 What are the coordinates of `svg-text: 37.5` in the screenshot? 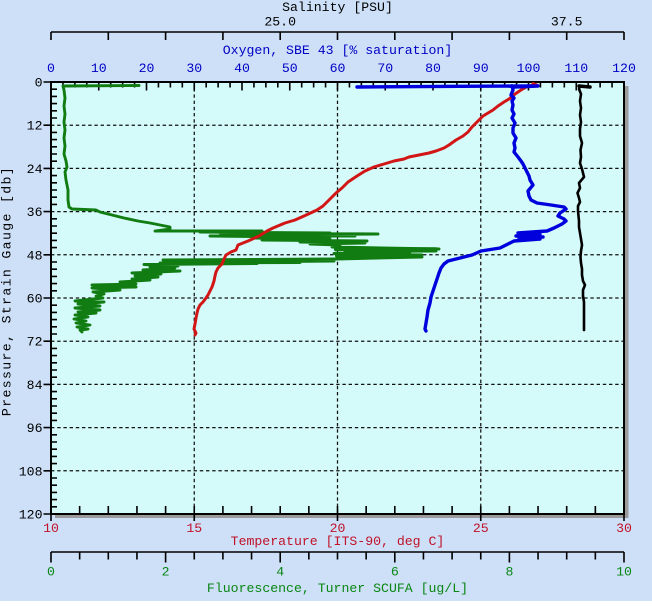 It's located at (567, 22).